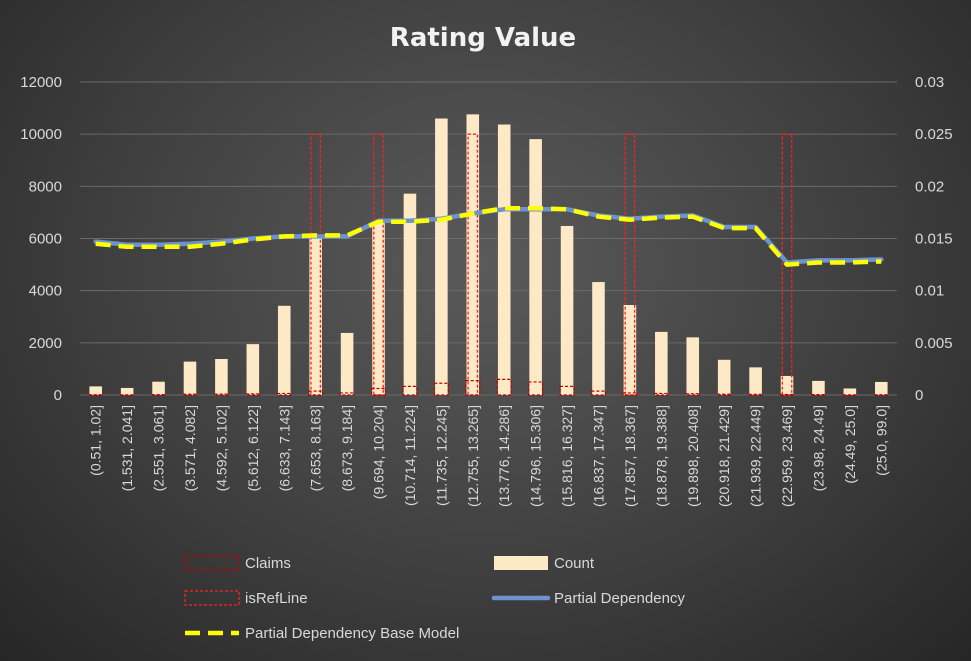 This screenshot has width=971, height=661. What do you see at coordinates (787, 456) in the screenshot?
I see `x-category-label: (22.959, 23.469]` at bounding box center [787, 456].